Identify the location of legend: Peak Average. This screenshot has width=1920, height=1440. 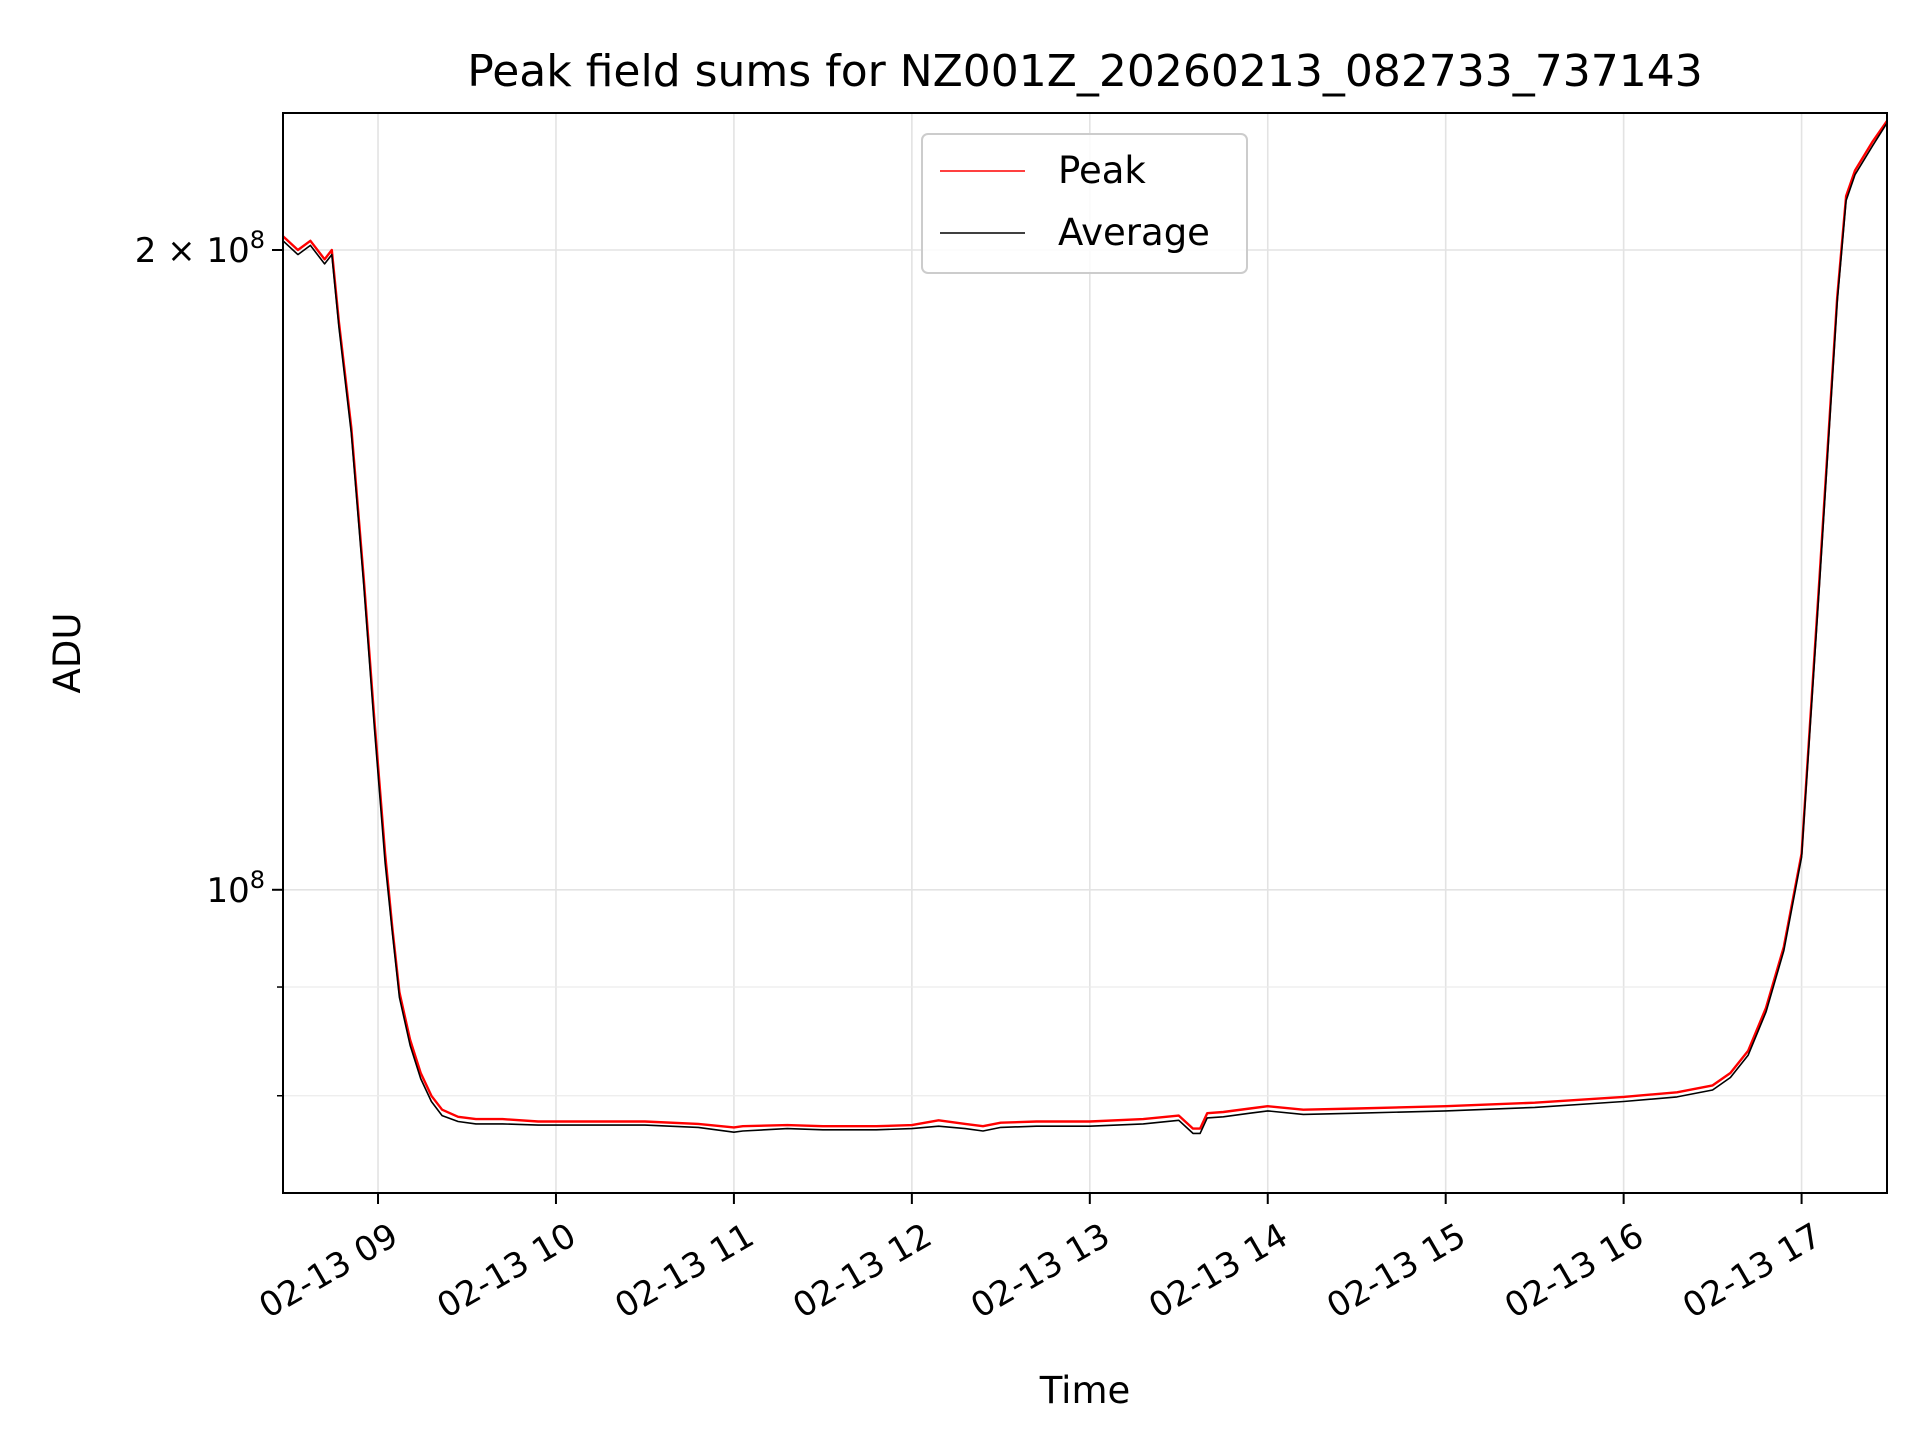
(1084, 203).